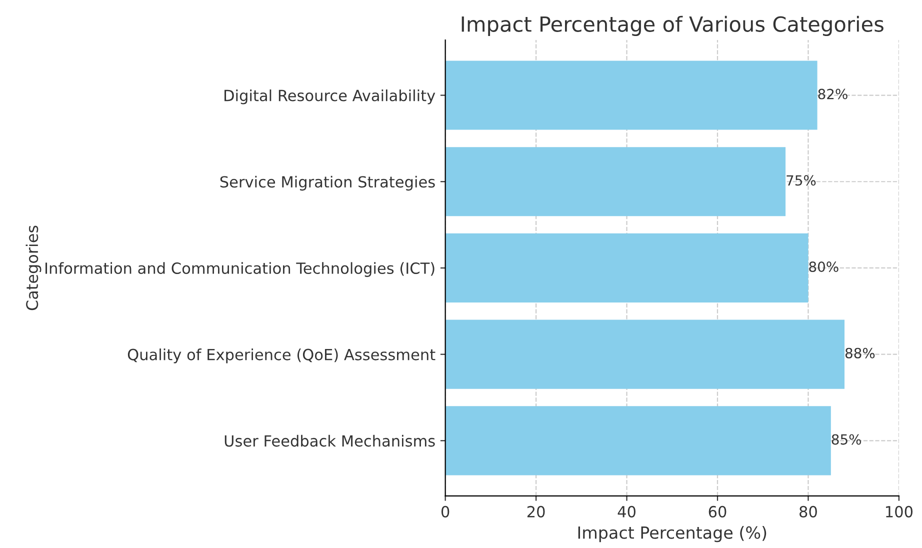 Image resolution: width=922 pixels, height=548 pixels. What do you see at coordinates (327, 183) in the screenshot?
I see `y-tick-label: Service Migration Strategies` at bounding box center [327, 183].